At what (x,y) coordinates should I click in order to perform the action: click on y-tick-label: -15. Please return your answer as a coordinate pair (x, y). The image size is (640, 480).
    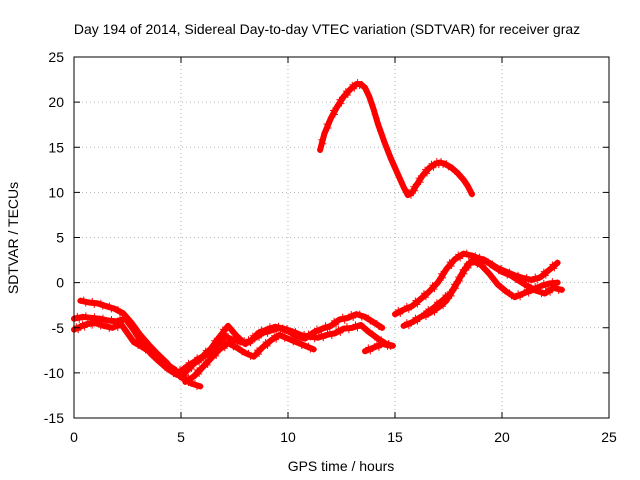
    Looking at the image, I should click on (54, 418).